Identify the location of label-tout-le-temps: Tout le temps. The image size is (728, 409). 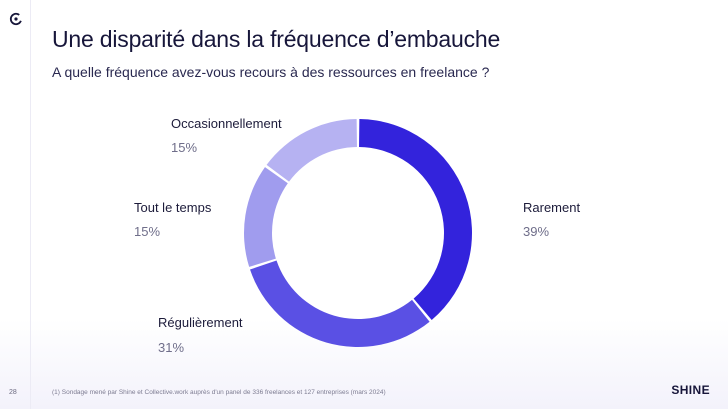
(173, 207).